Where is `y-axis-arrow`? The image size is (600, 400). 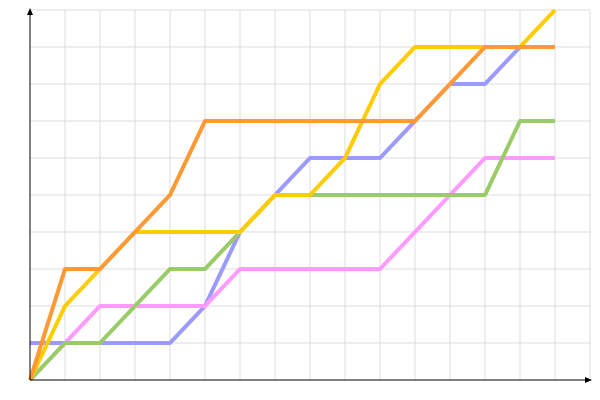
y-axis-arrow is located at coordinates (30, 11).